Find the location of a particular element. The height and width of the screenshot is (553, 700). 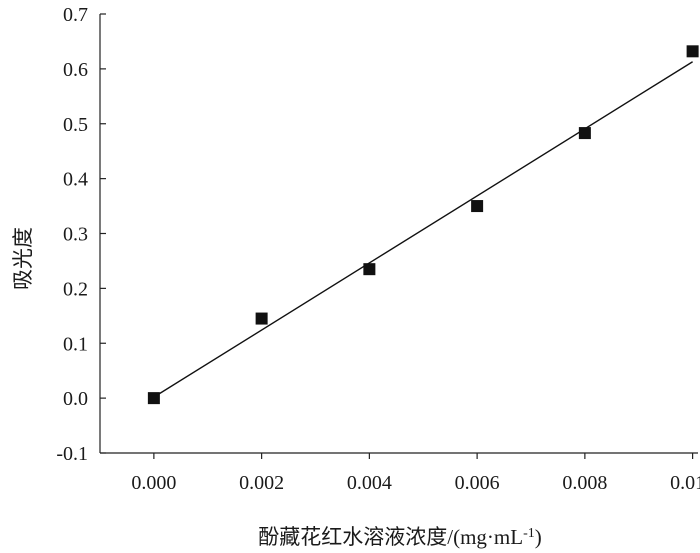

y-tick-label: 0.7 is located at coordinates (75, 15).